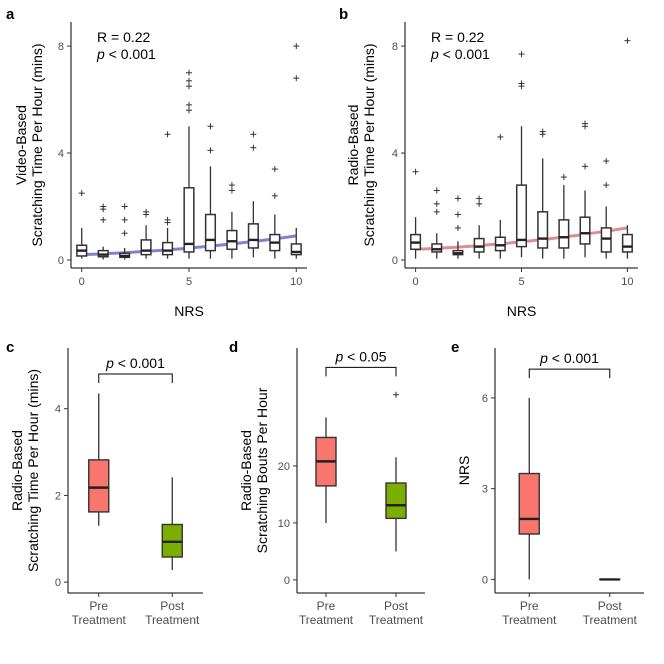 This screenshot has height=664, width=664. Describe the element at coordinates (58, 496) in the screenshot. I see `y-tick-label: 2` at that location.